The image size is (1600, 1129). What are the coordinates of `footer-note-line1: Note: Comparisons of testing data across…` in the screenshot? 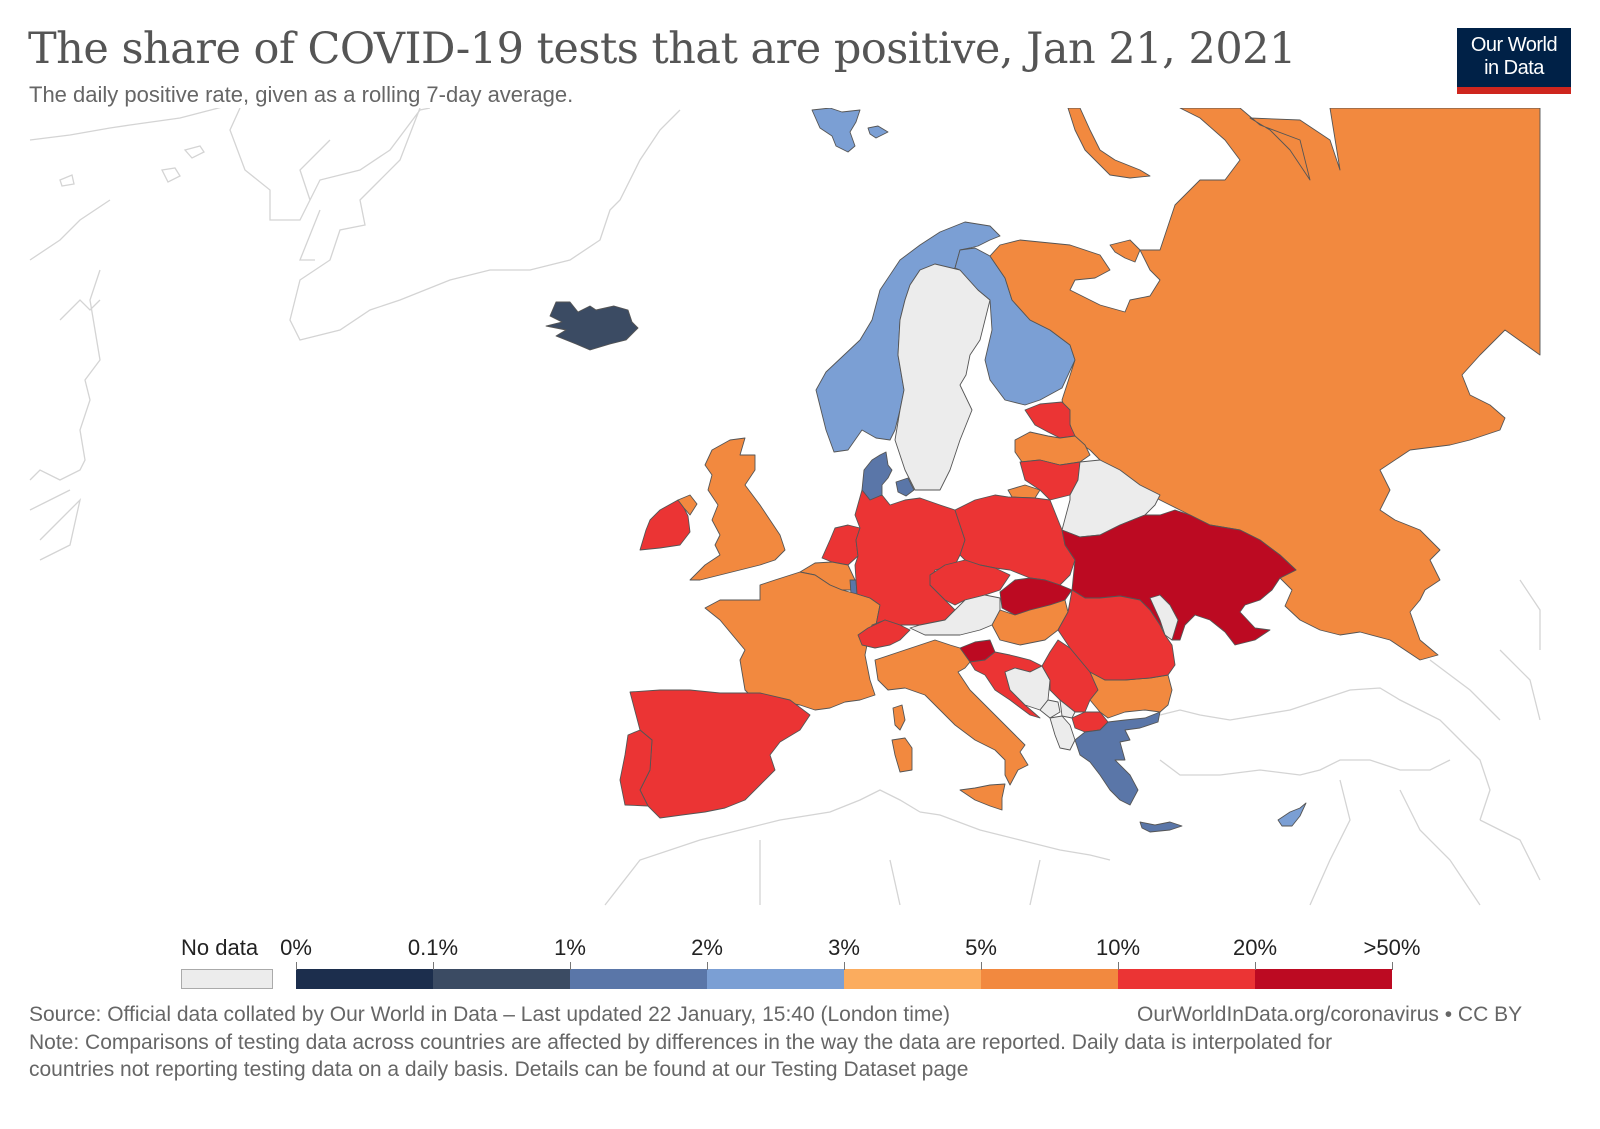 It's located at (681, 1042).